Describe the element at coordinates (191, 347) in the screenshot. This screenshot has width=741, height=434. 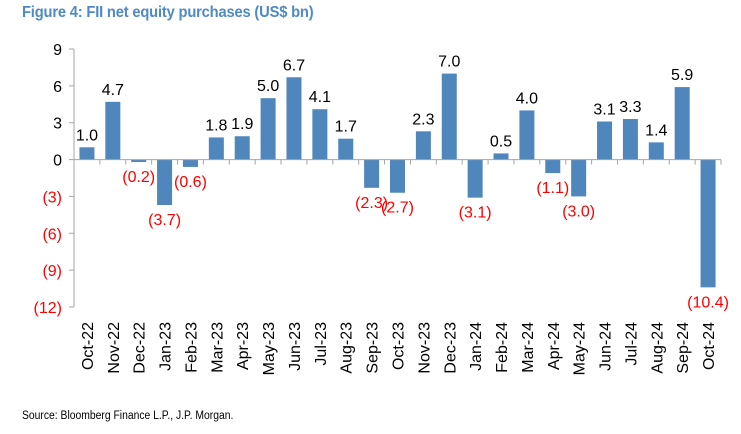
I see `x-category-label: Feb-23` at that location.